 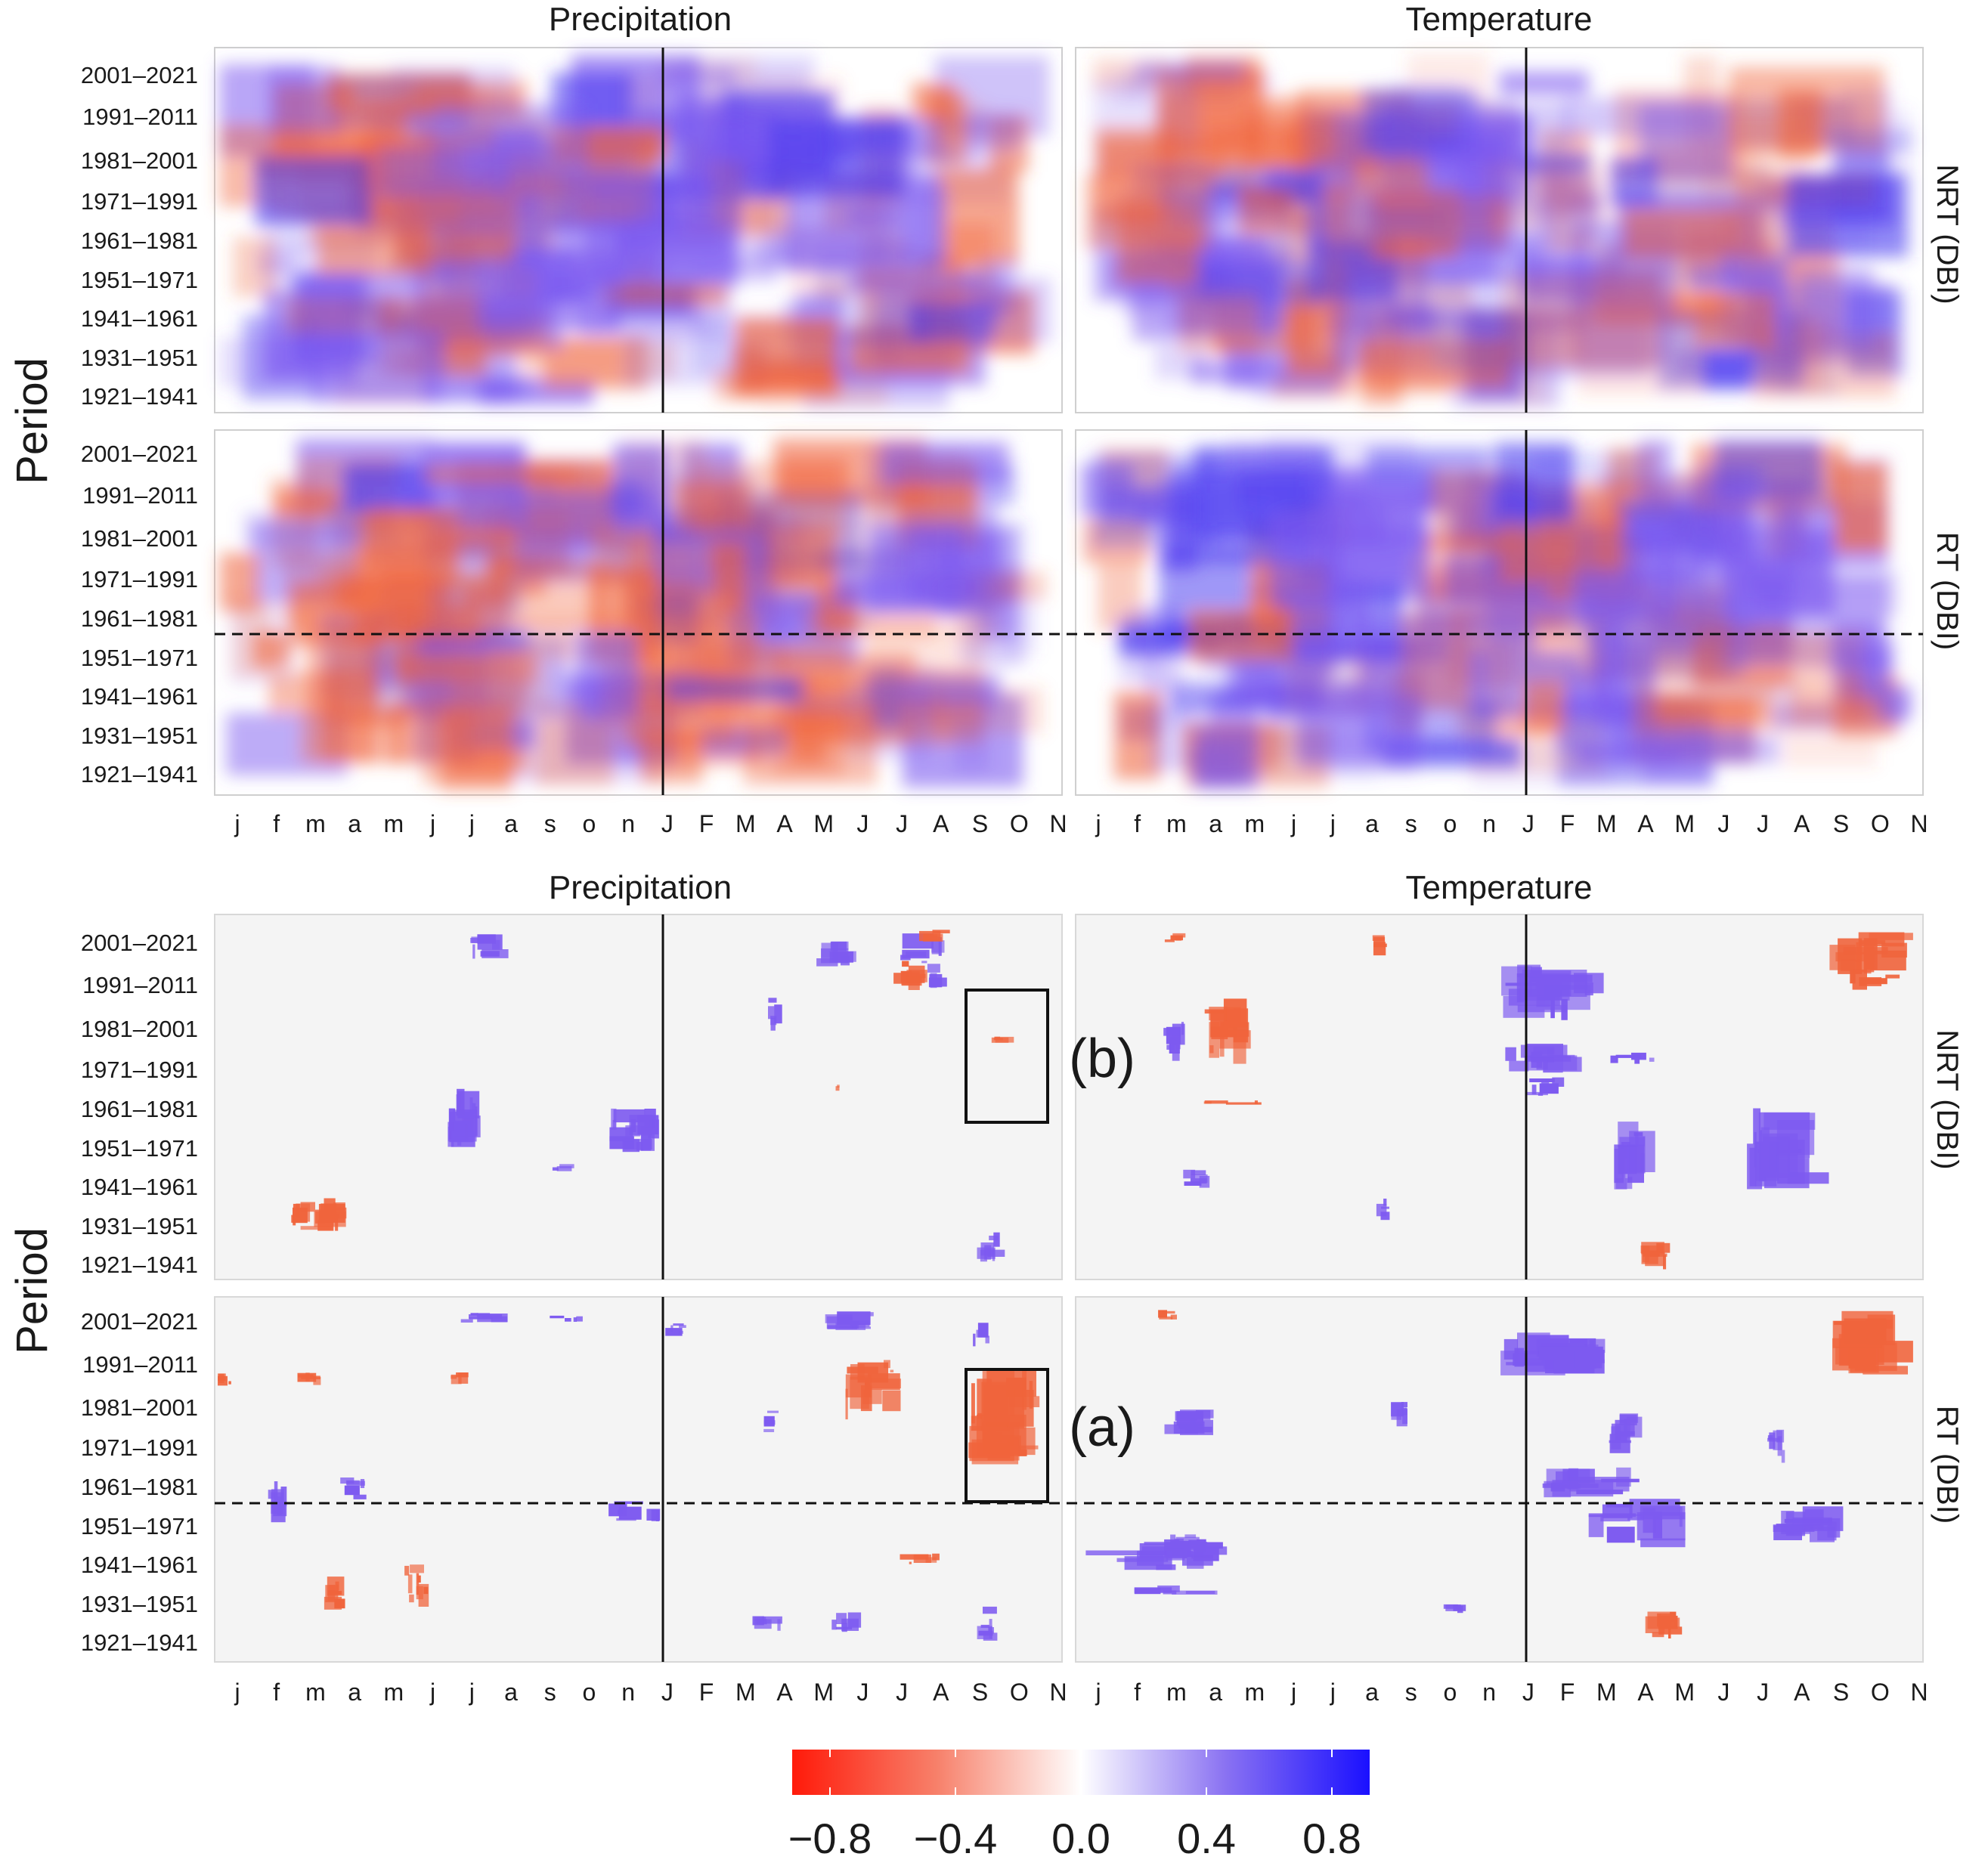 I want to click on panel-bottom-nrt-precip, so click(x=638, y=1097).